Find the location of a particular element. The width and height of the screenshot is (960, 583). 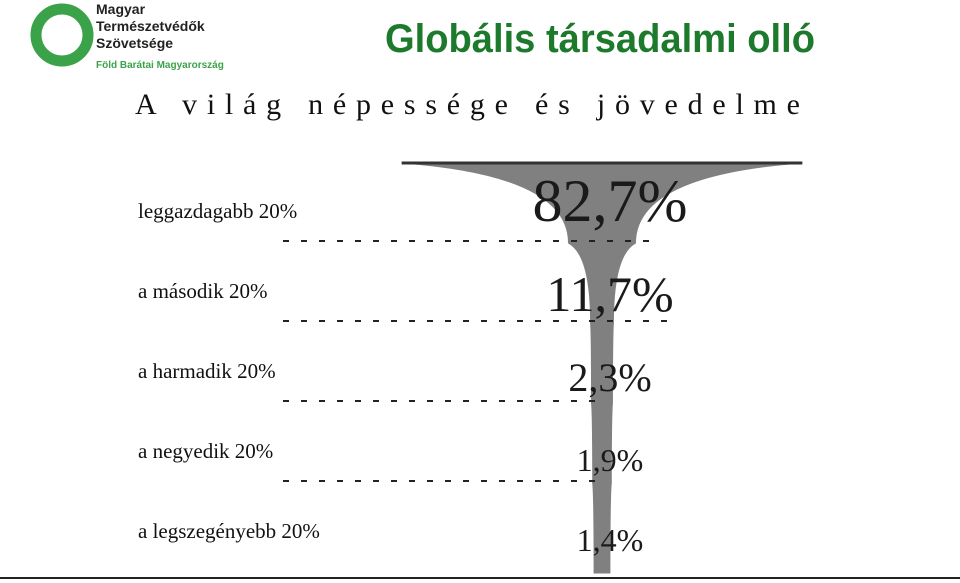

logo-line: Magyar is located at coordinates (121, 9).